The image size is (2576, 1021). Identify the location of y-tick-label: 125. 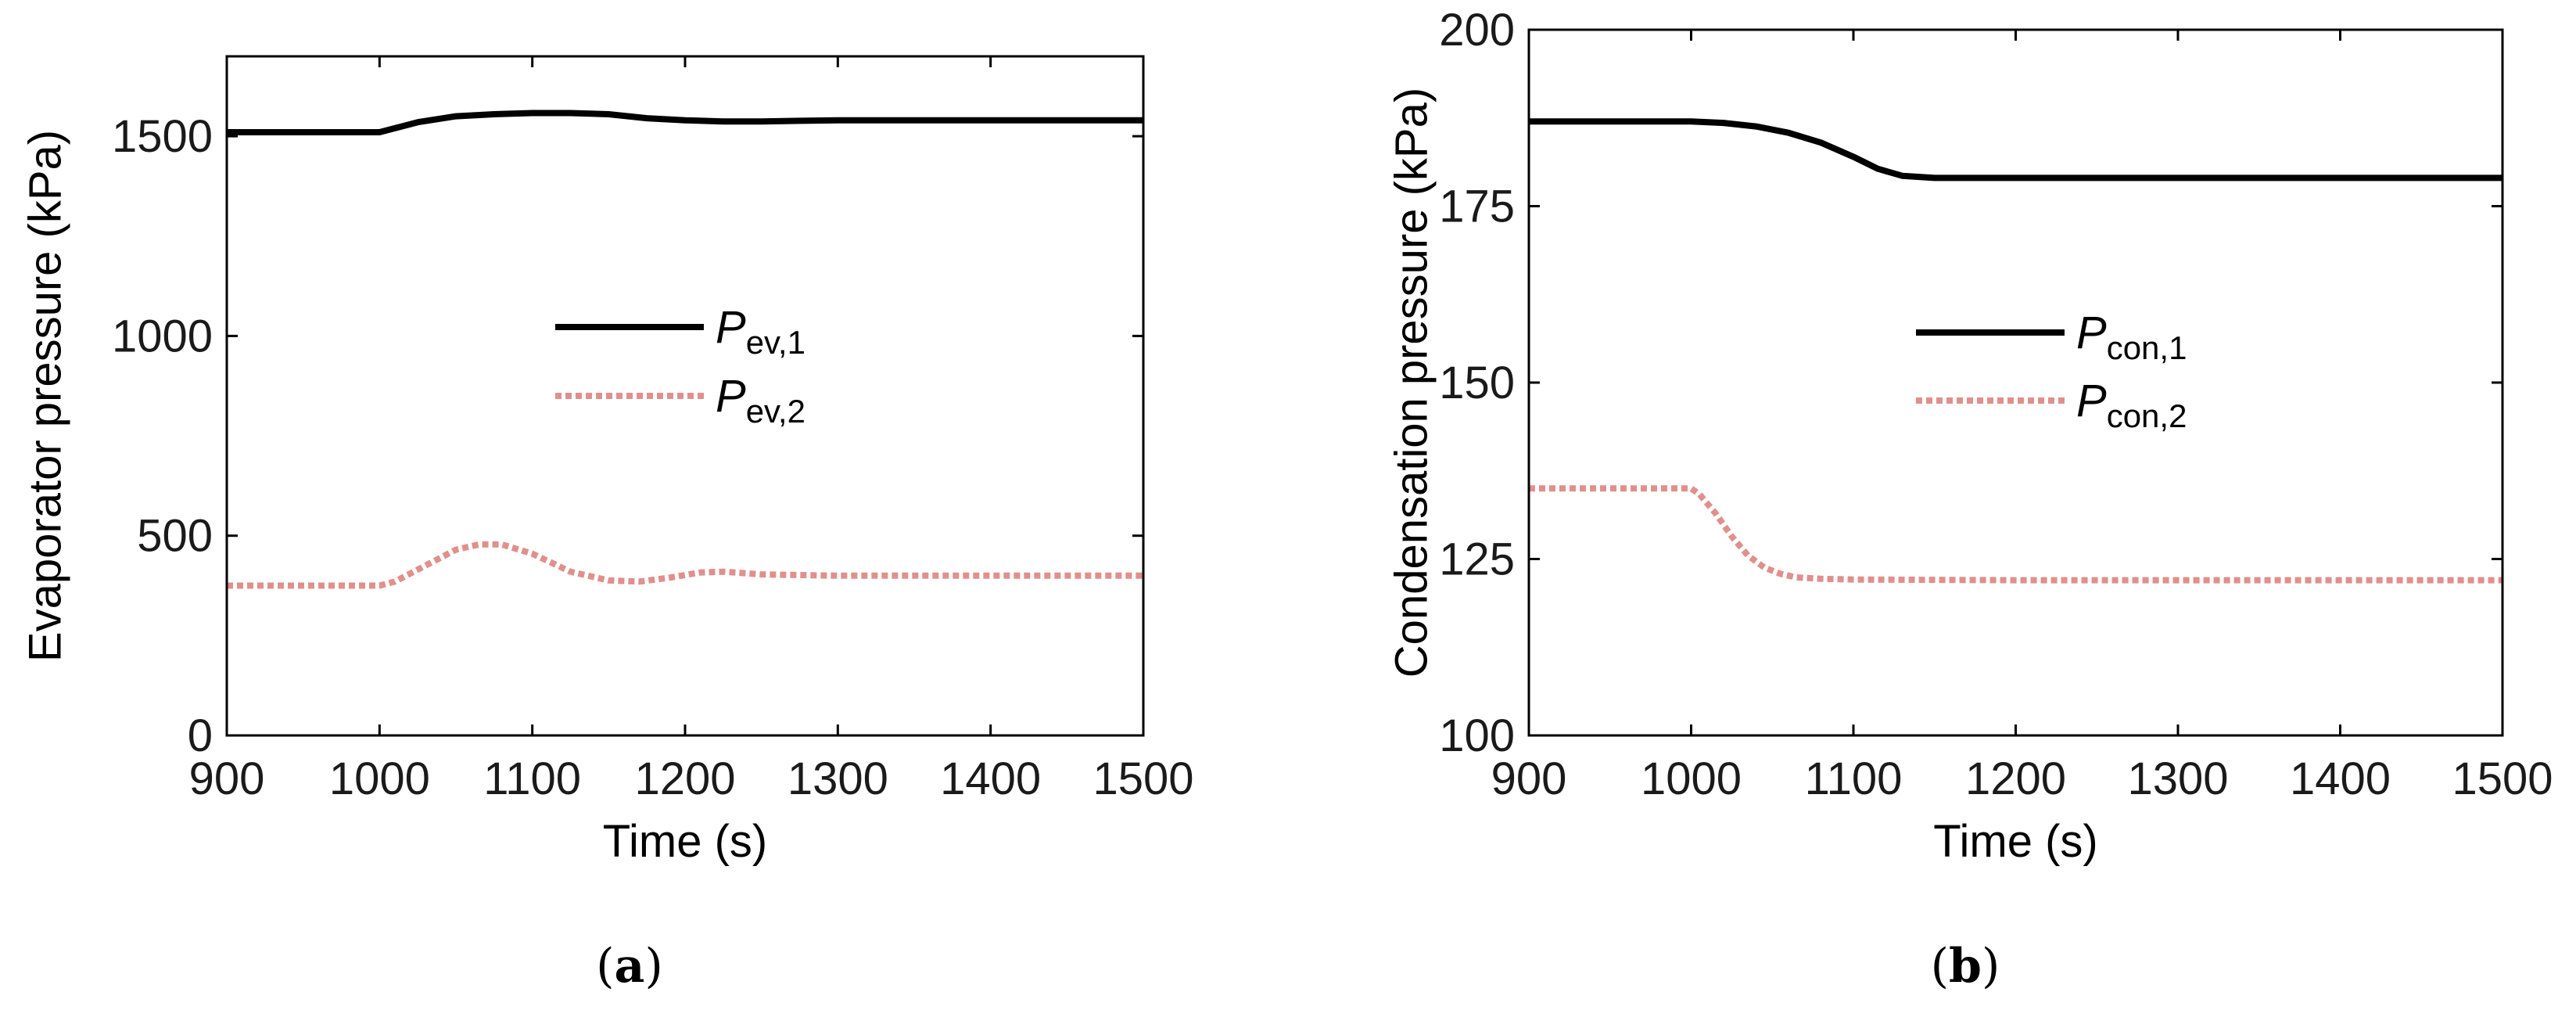
(1477, 559).